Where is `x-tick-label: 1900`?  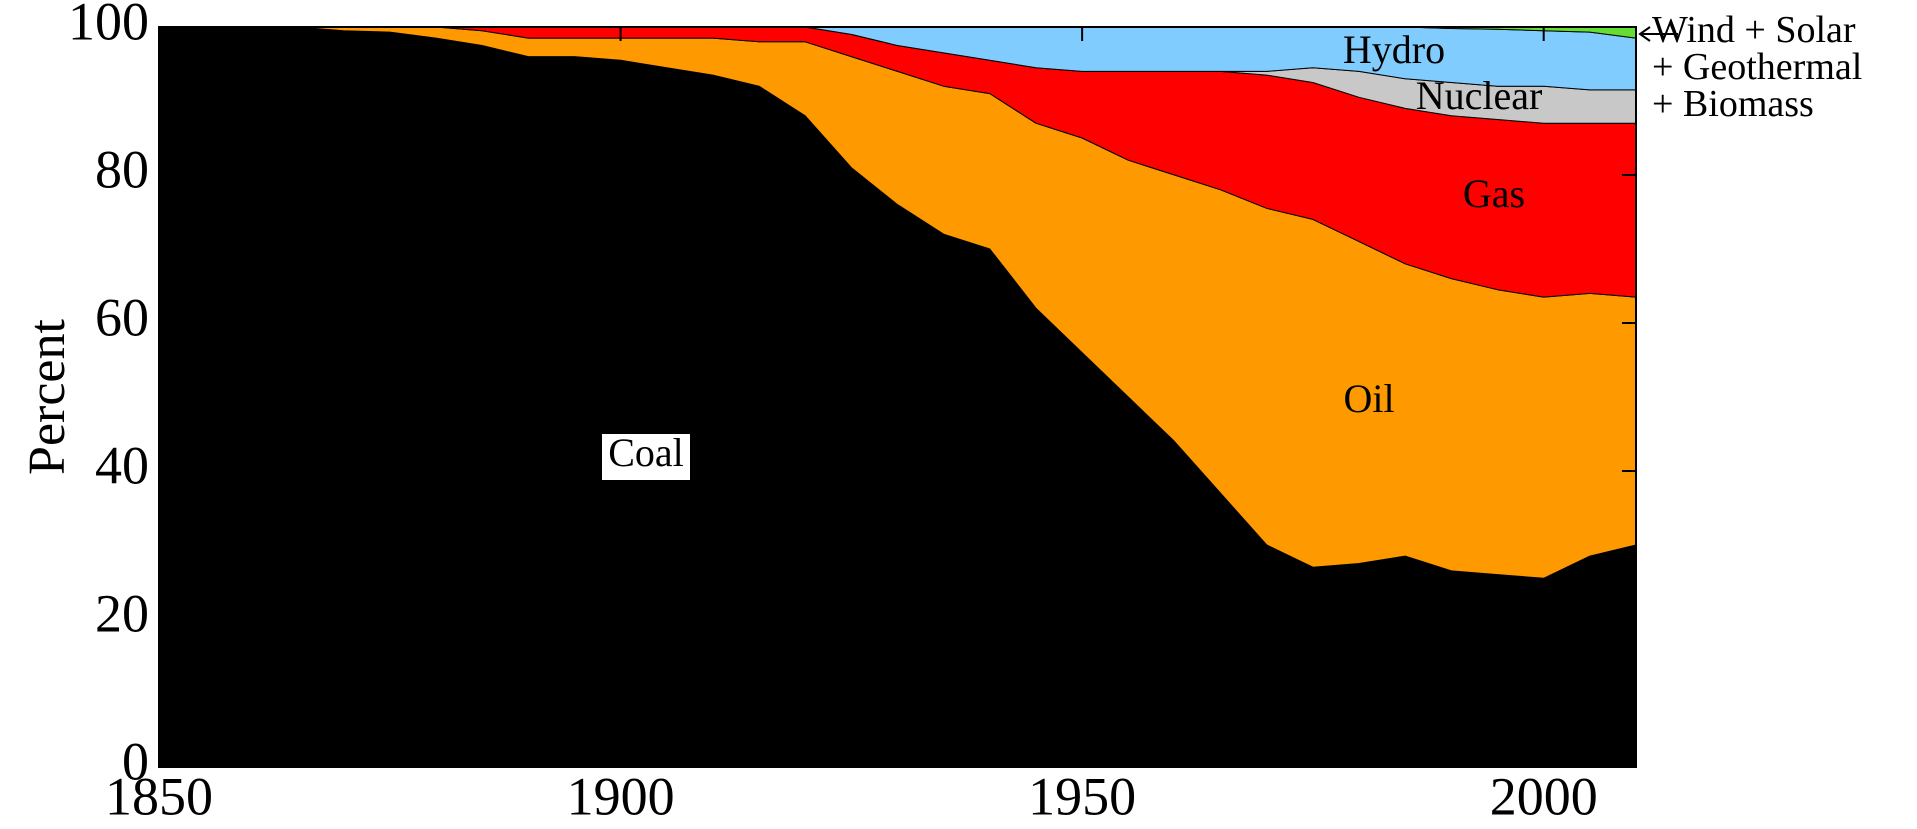 x-tick-label: 1900 is located at coordinates (621, 796).